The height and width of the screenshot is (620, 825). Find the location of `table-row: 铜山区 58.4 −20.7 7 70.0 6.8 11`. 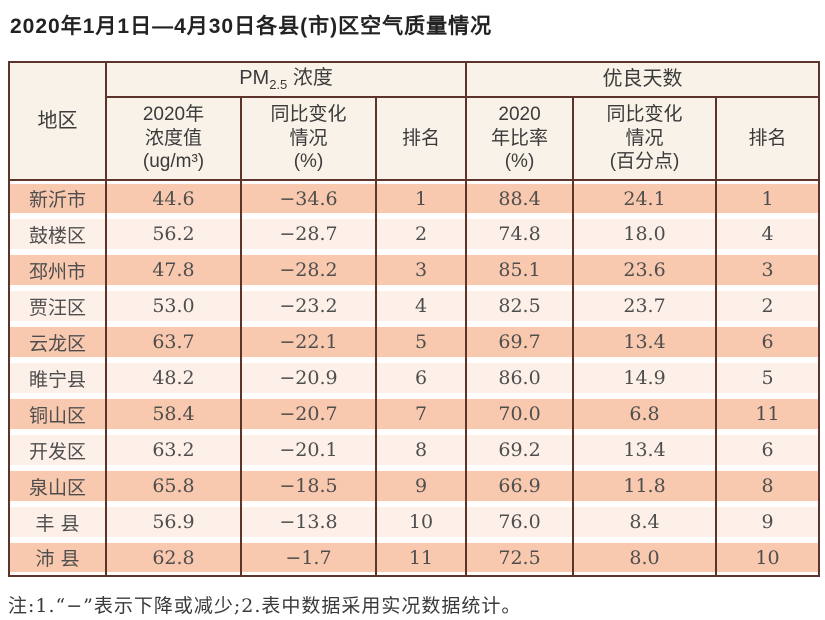

table-row: 铜山区 58.4 −20.7 7 70.0 6.8 11 is located at coordinates (414, 414).